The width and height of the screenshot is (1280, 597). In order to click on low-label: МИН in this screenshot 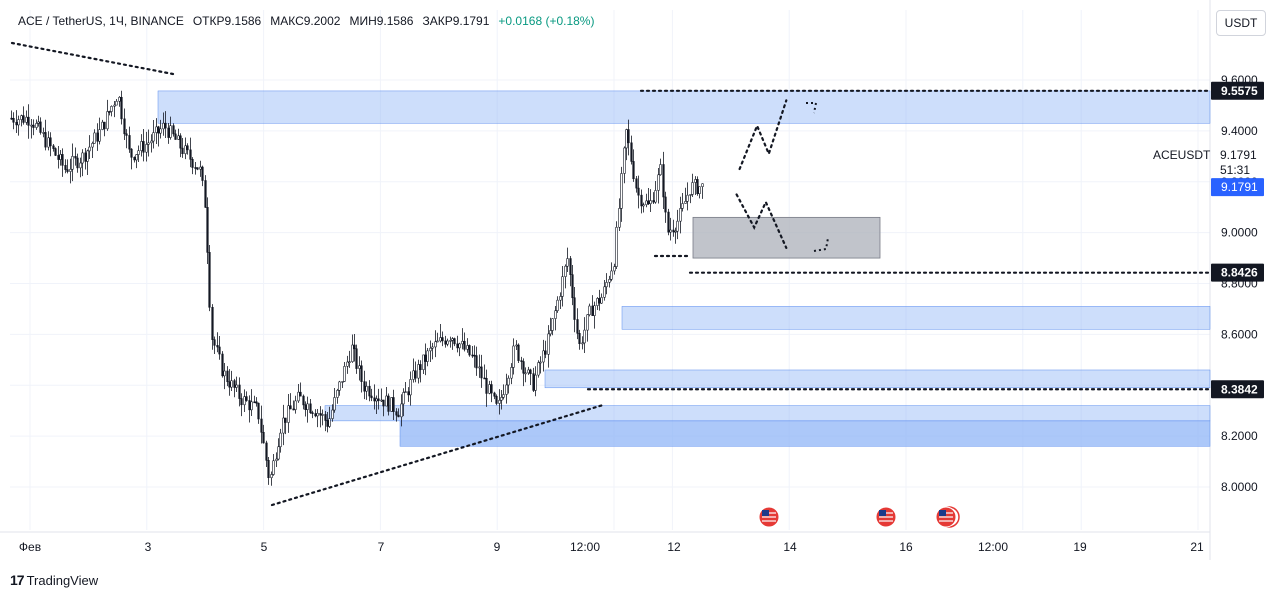, I will do `click(363, 21)`.